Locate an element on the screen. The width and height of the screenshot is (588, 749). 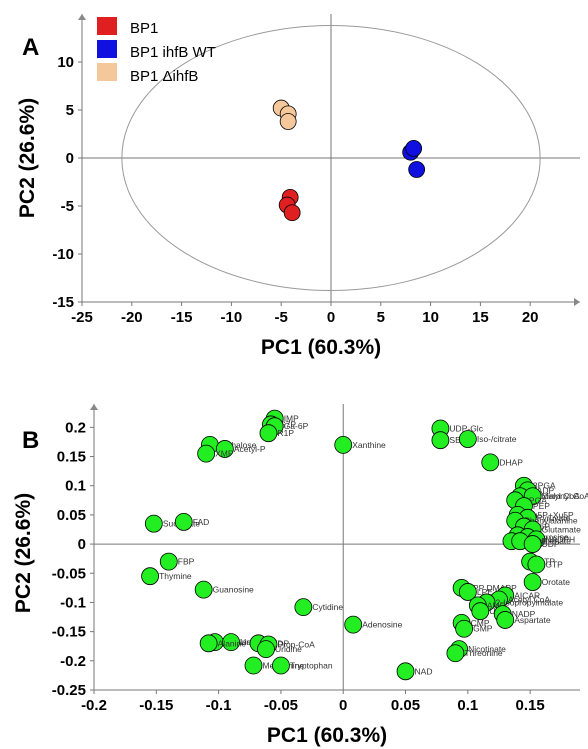
point-label: 2-Isopropylmalate is located at coordinates (530, 602).